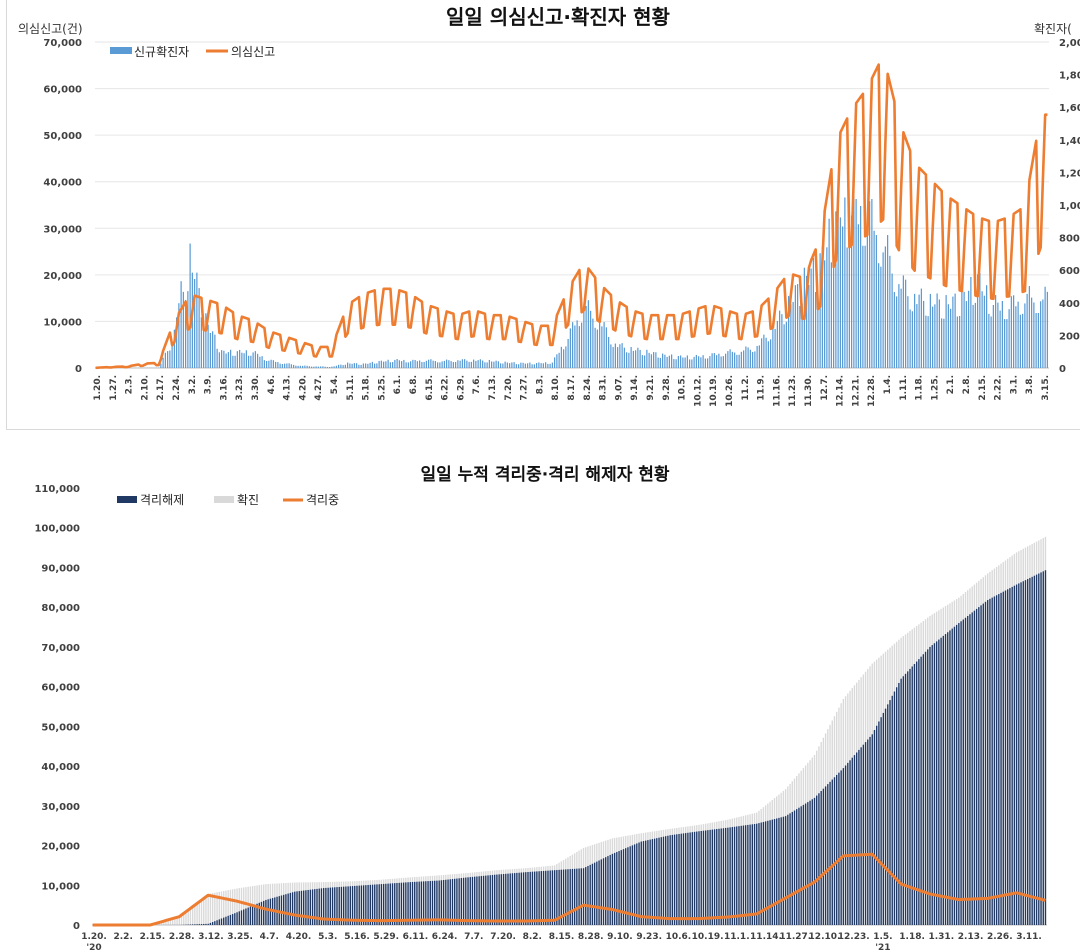 The image size is (1080, 952). I want to click on x-tick-label: 6.24., so click(445, 937).